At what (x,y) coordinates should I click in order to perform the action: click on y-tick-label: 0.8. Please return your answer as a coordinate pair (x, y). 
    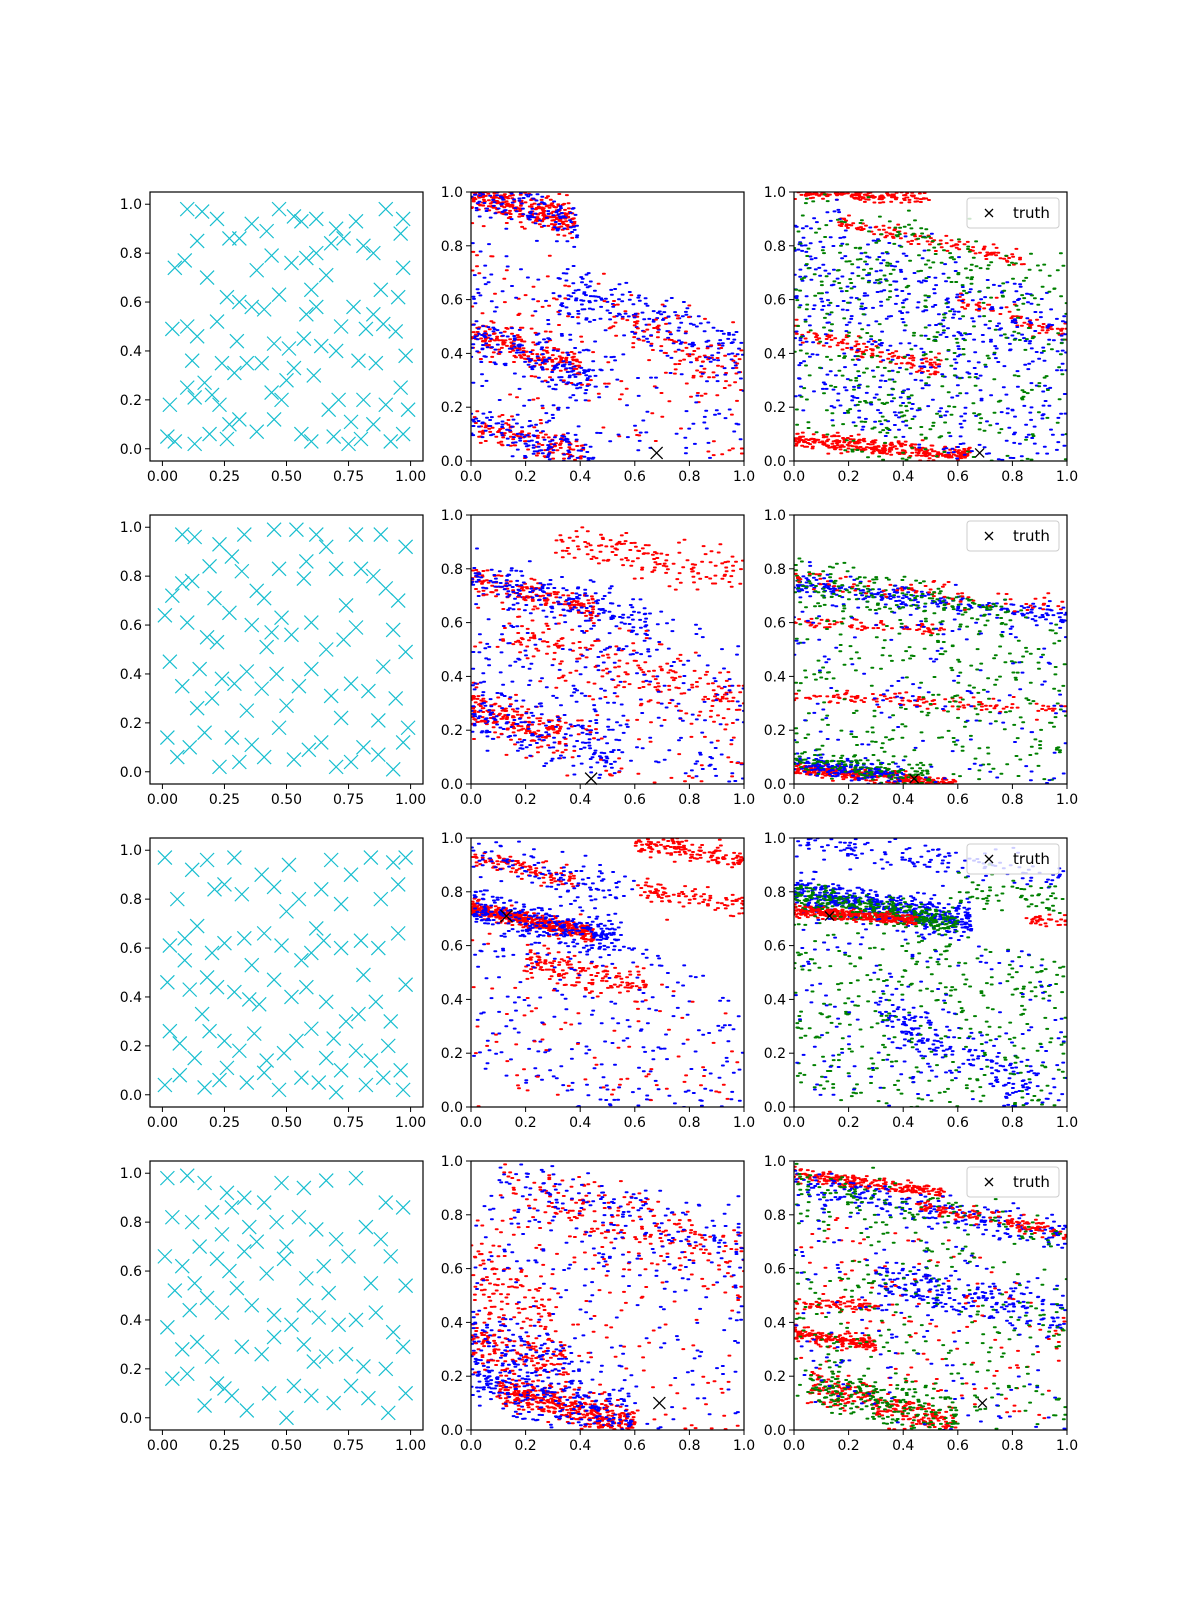
    Looking at the image, I should click on (131, 1223).